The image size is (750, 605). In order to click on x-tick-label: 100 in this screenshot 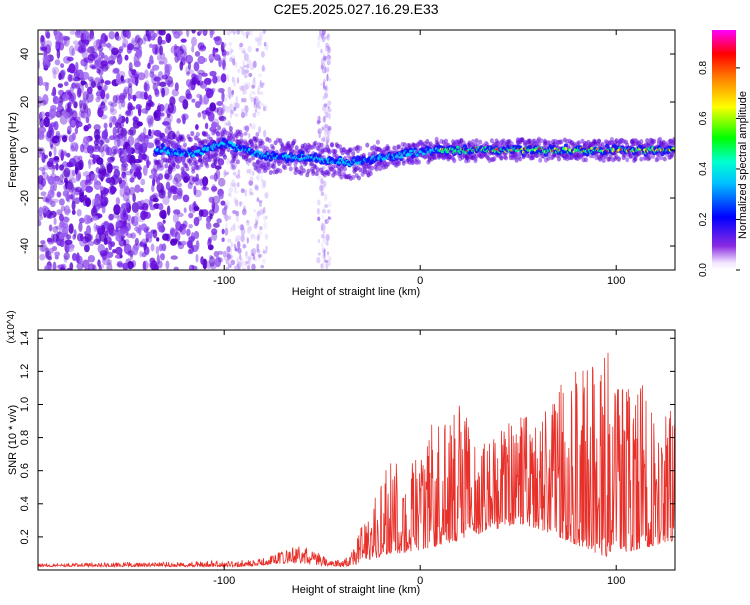, I will do `click(616, 581)`.